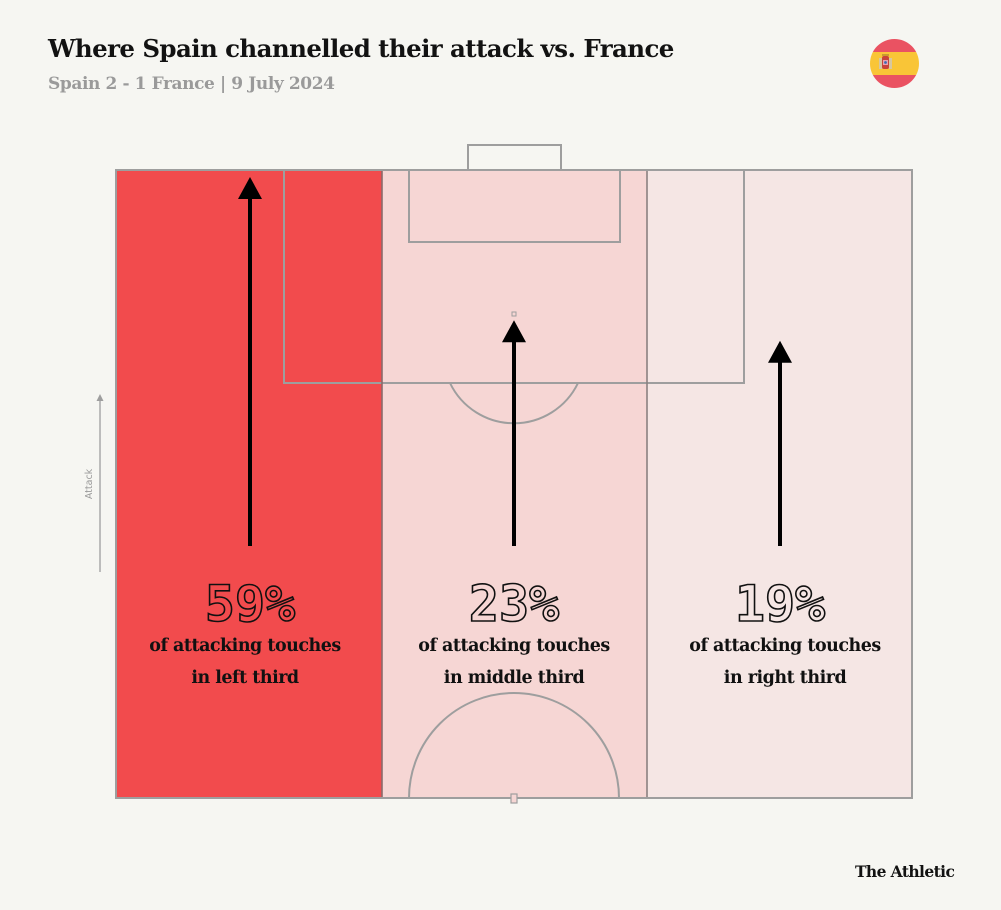 This screenshot has width=1001, height=910. Describe the element at coordinates (514, 433) in the screenshot. I see `arrow-middle-third` at that location.